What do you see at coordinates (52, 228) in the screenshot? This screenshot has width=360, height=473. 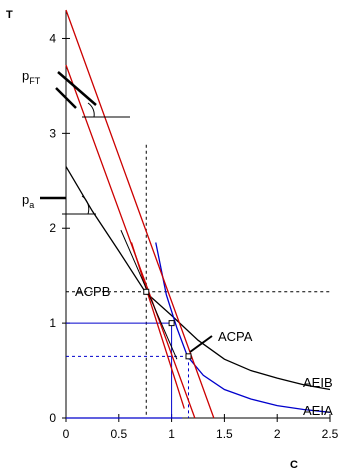 I see `y-tick-label: 2` at bounding box center [52, 228].